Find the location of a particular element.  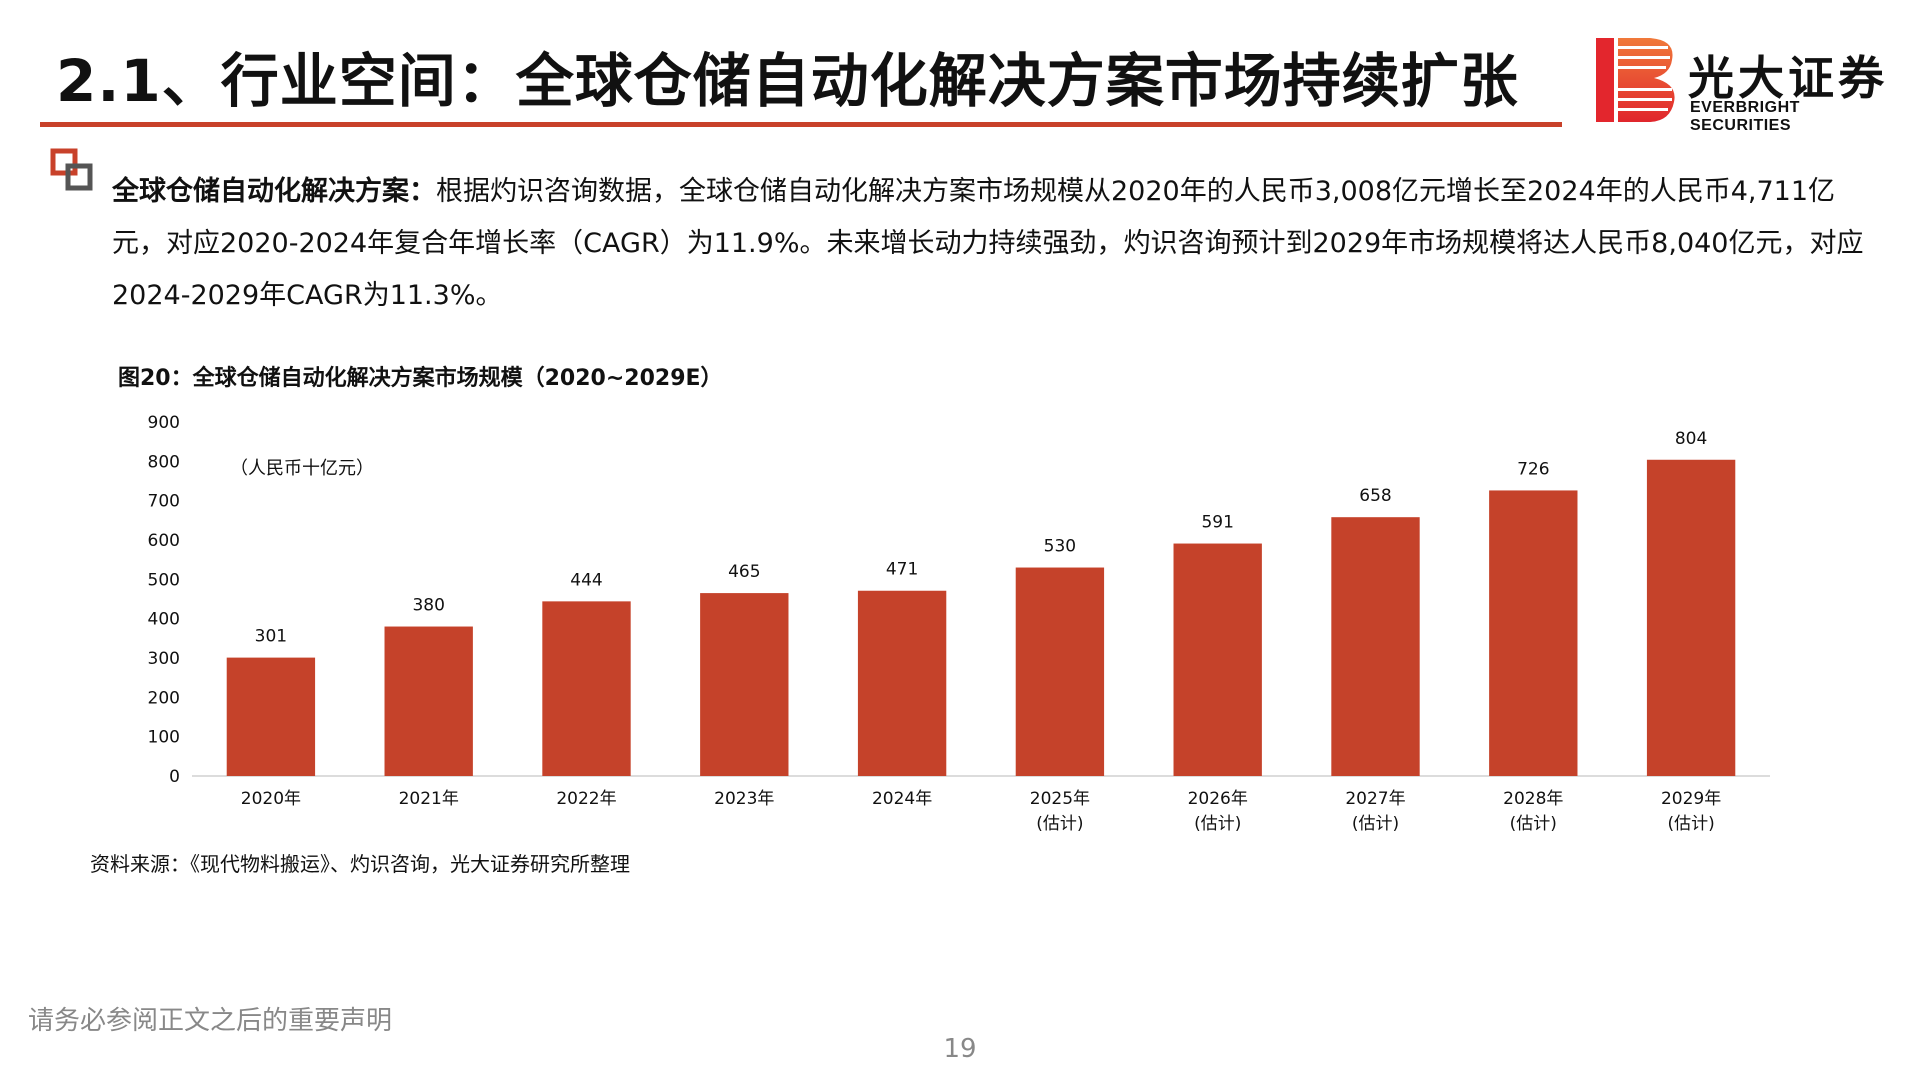

bar-value-label: 658 is located at coordinates (1375, 496).